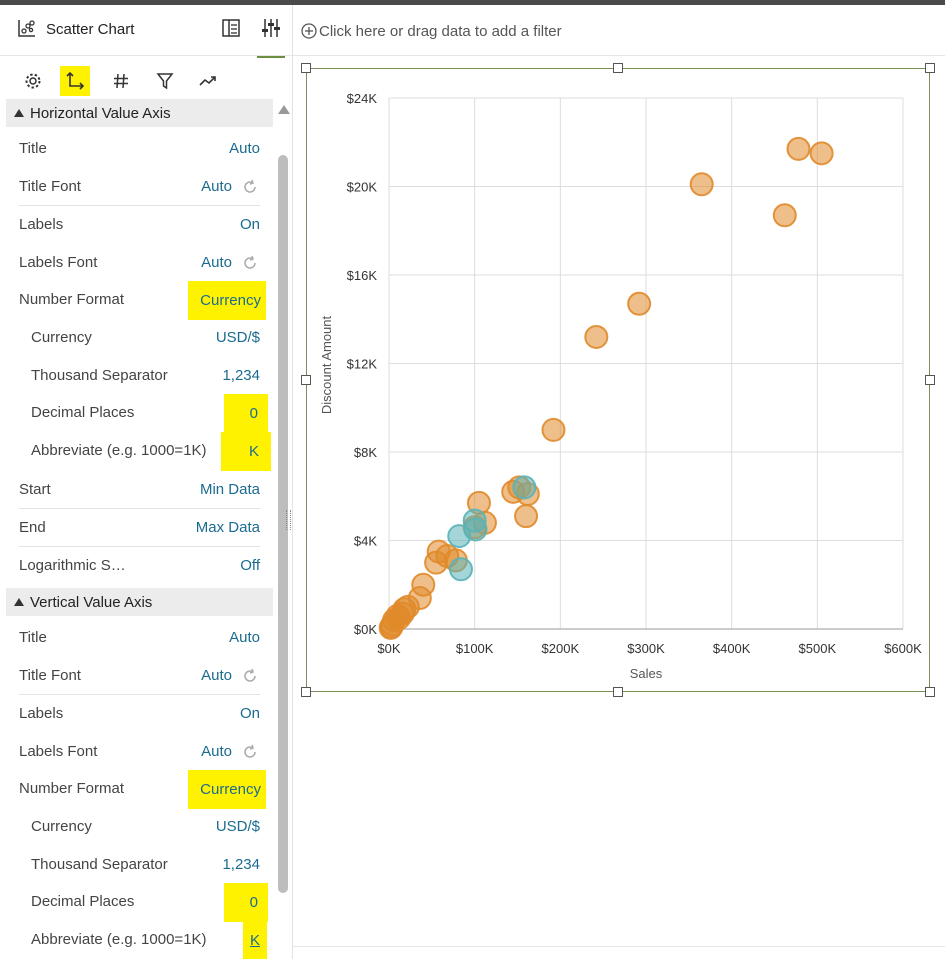 The width and height of the screenshot is (945, 959). What do you see at coordinates (83, 412) in the screenshot?
I see `row-label: Decimal Places` at bounding box center [83, 412].